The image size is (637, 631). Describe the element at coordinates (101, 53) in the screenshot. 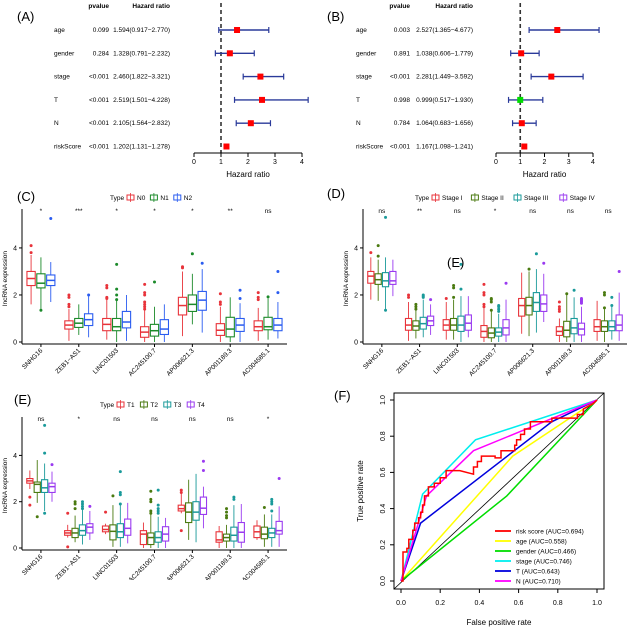

I see `row-pvalue: 0.284` at that location.